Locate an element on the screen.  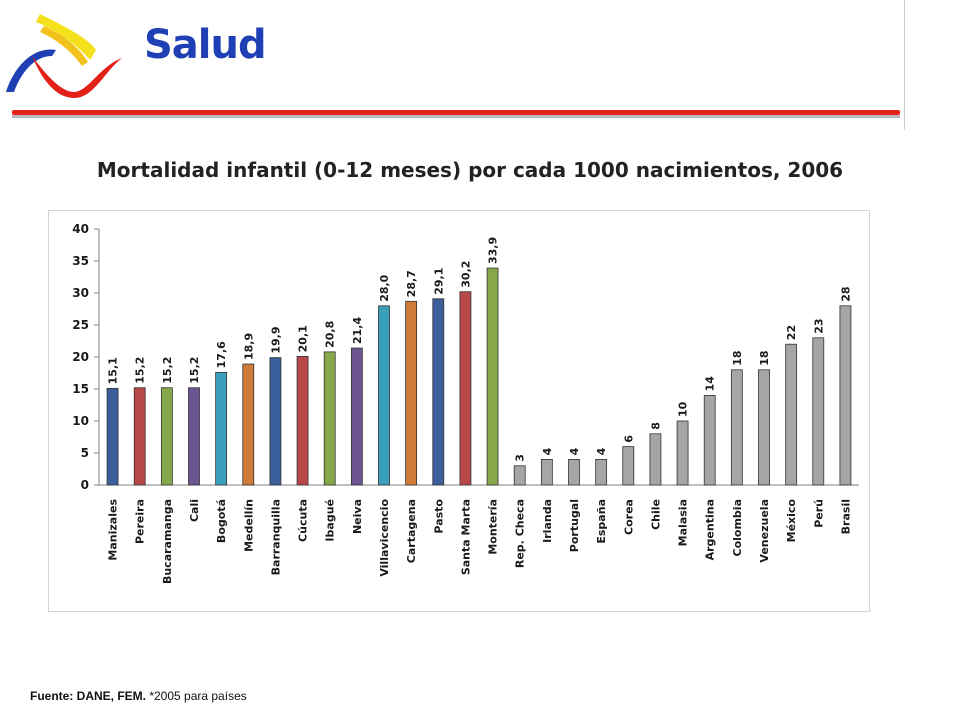
header-divider-shadow is located at coordinates (456, 116).